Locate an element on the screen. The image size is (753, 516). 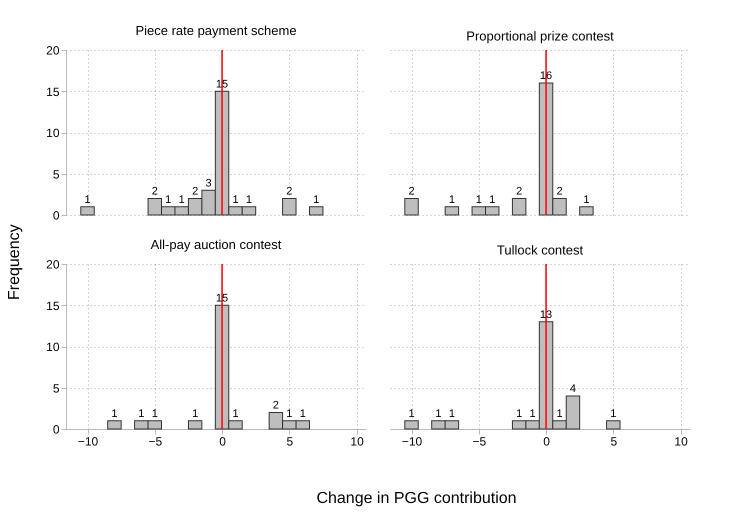
chart-title: All-pay auction contest is located at coordinates (216, 244).